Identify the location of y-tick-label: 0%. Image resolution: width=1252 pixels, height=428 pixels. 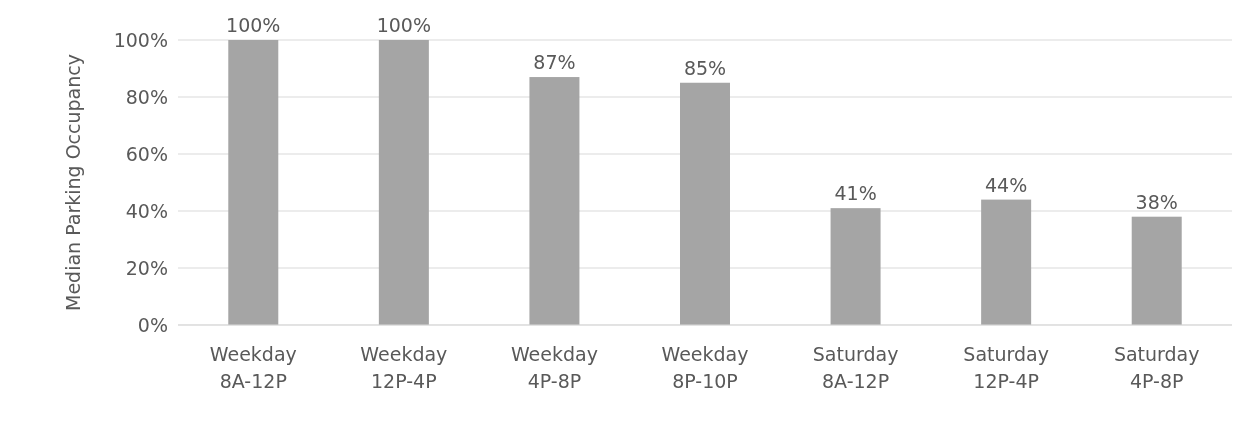
(152, 324).